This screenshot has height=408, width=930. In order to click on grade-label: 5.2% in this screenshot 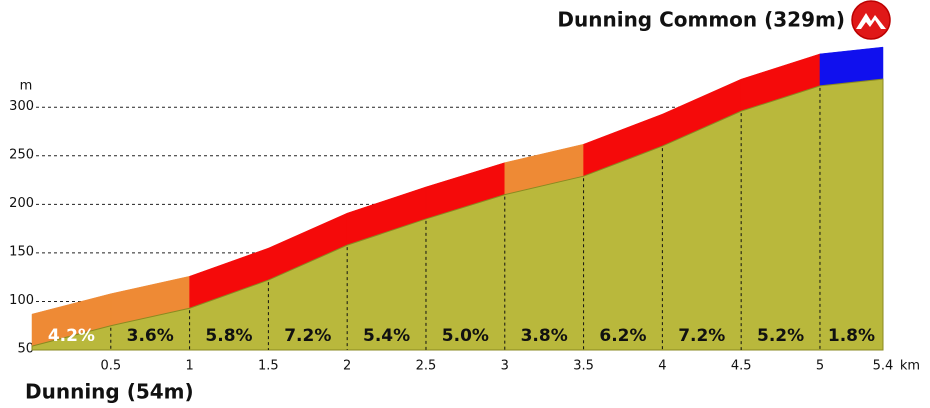, I will do `click(780, 336)`.